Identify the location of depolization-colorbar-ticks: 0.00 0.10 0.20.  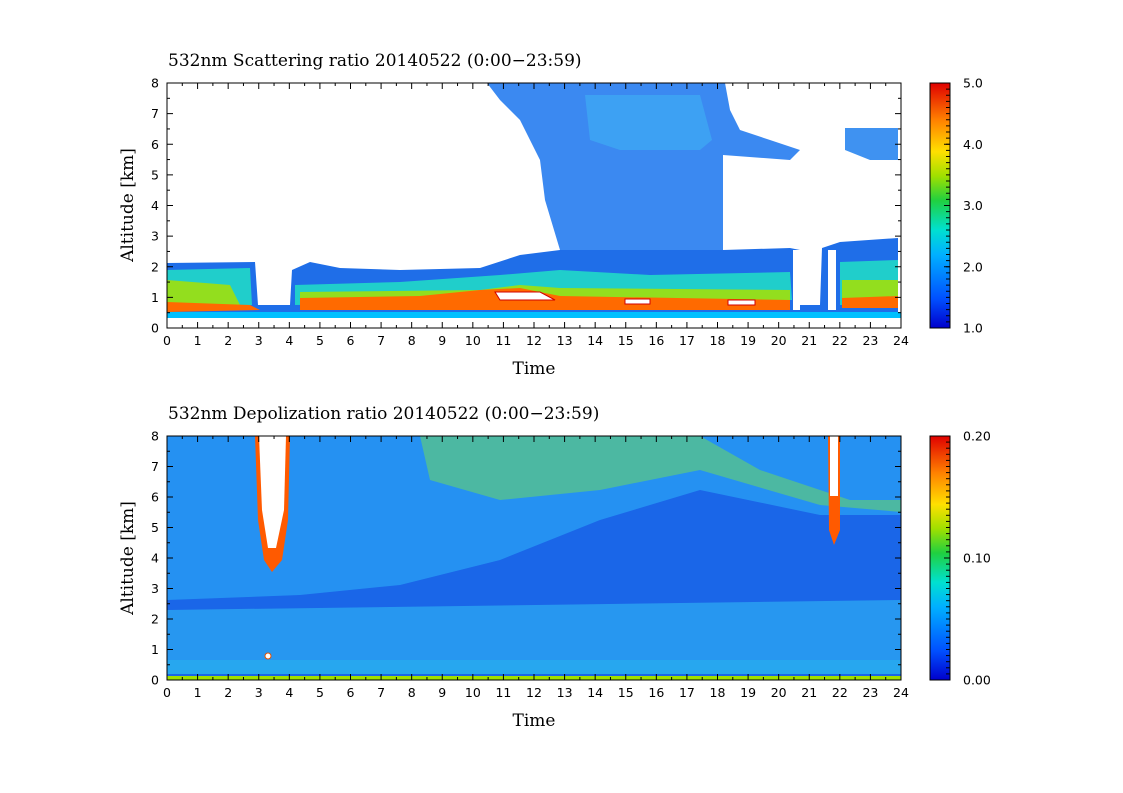
(967, 558).